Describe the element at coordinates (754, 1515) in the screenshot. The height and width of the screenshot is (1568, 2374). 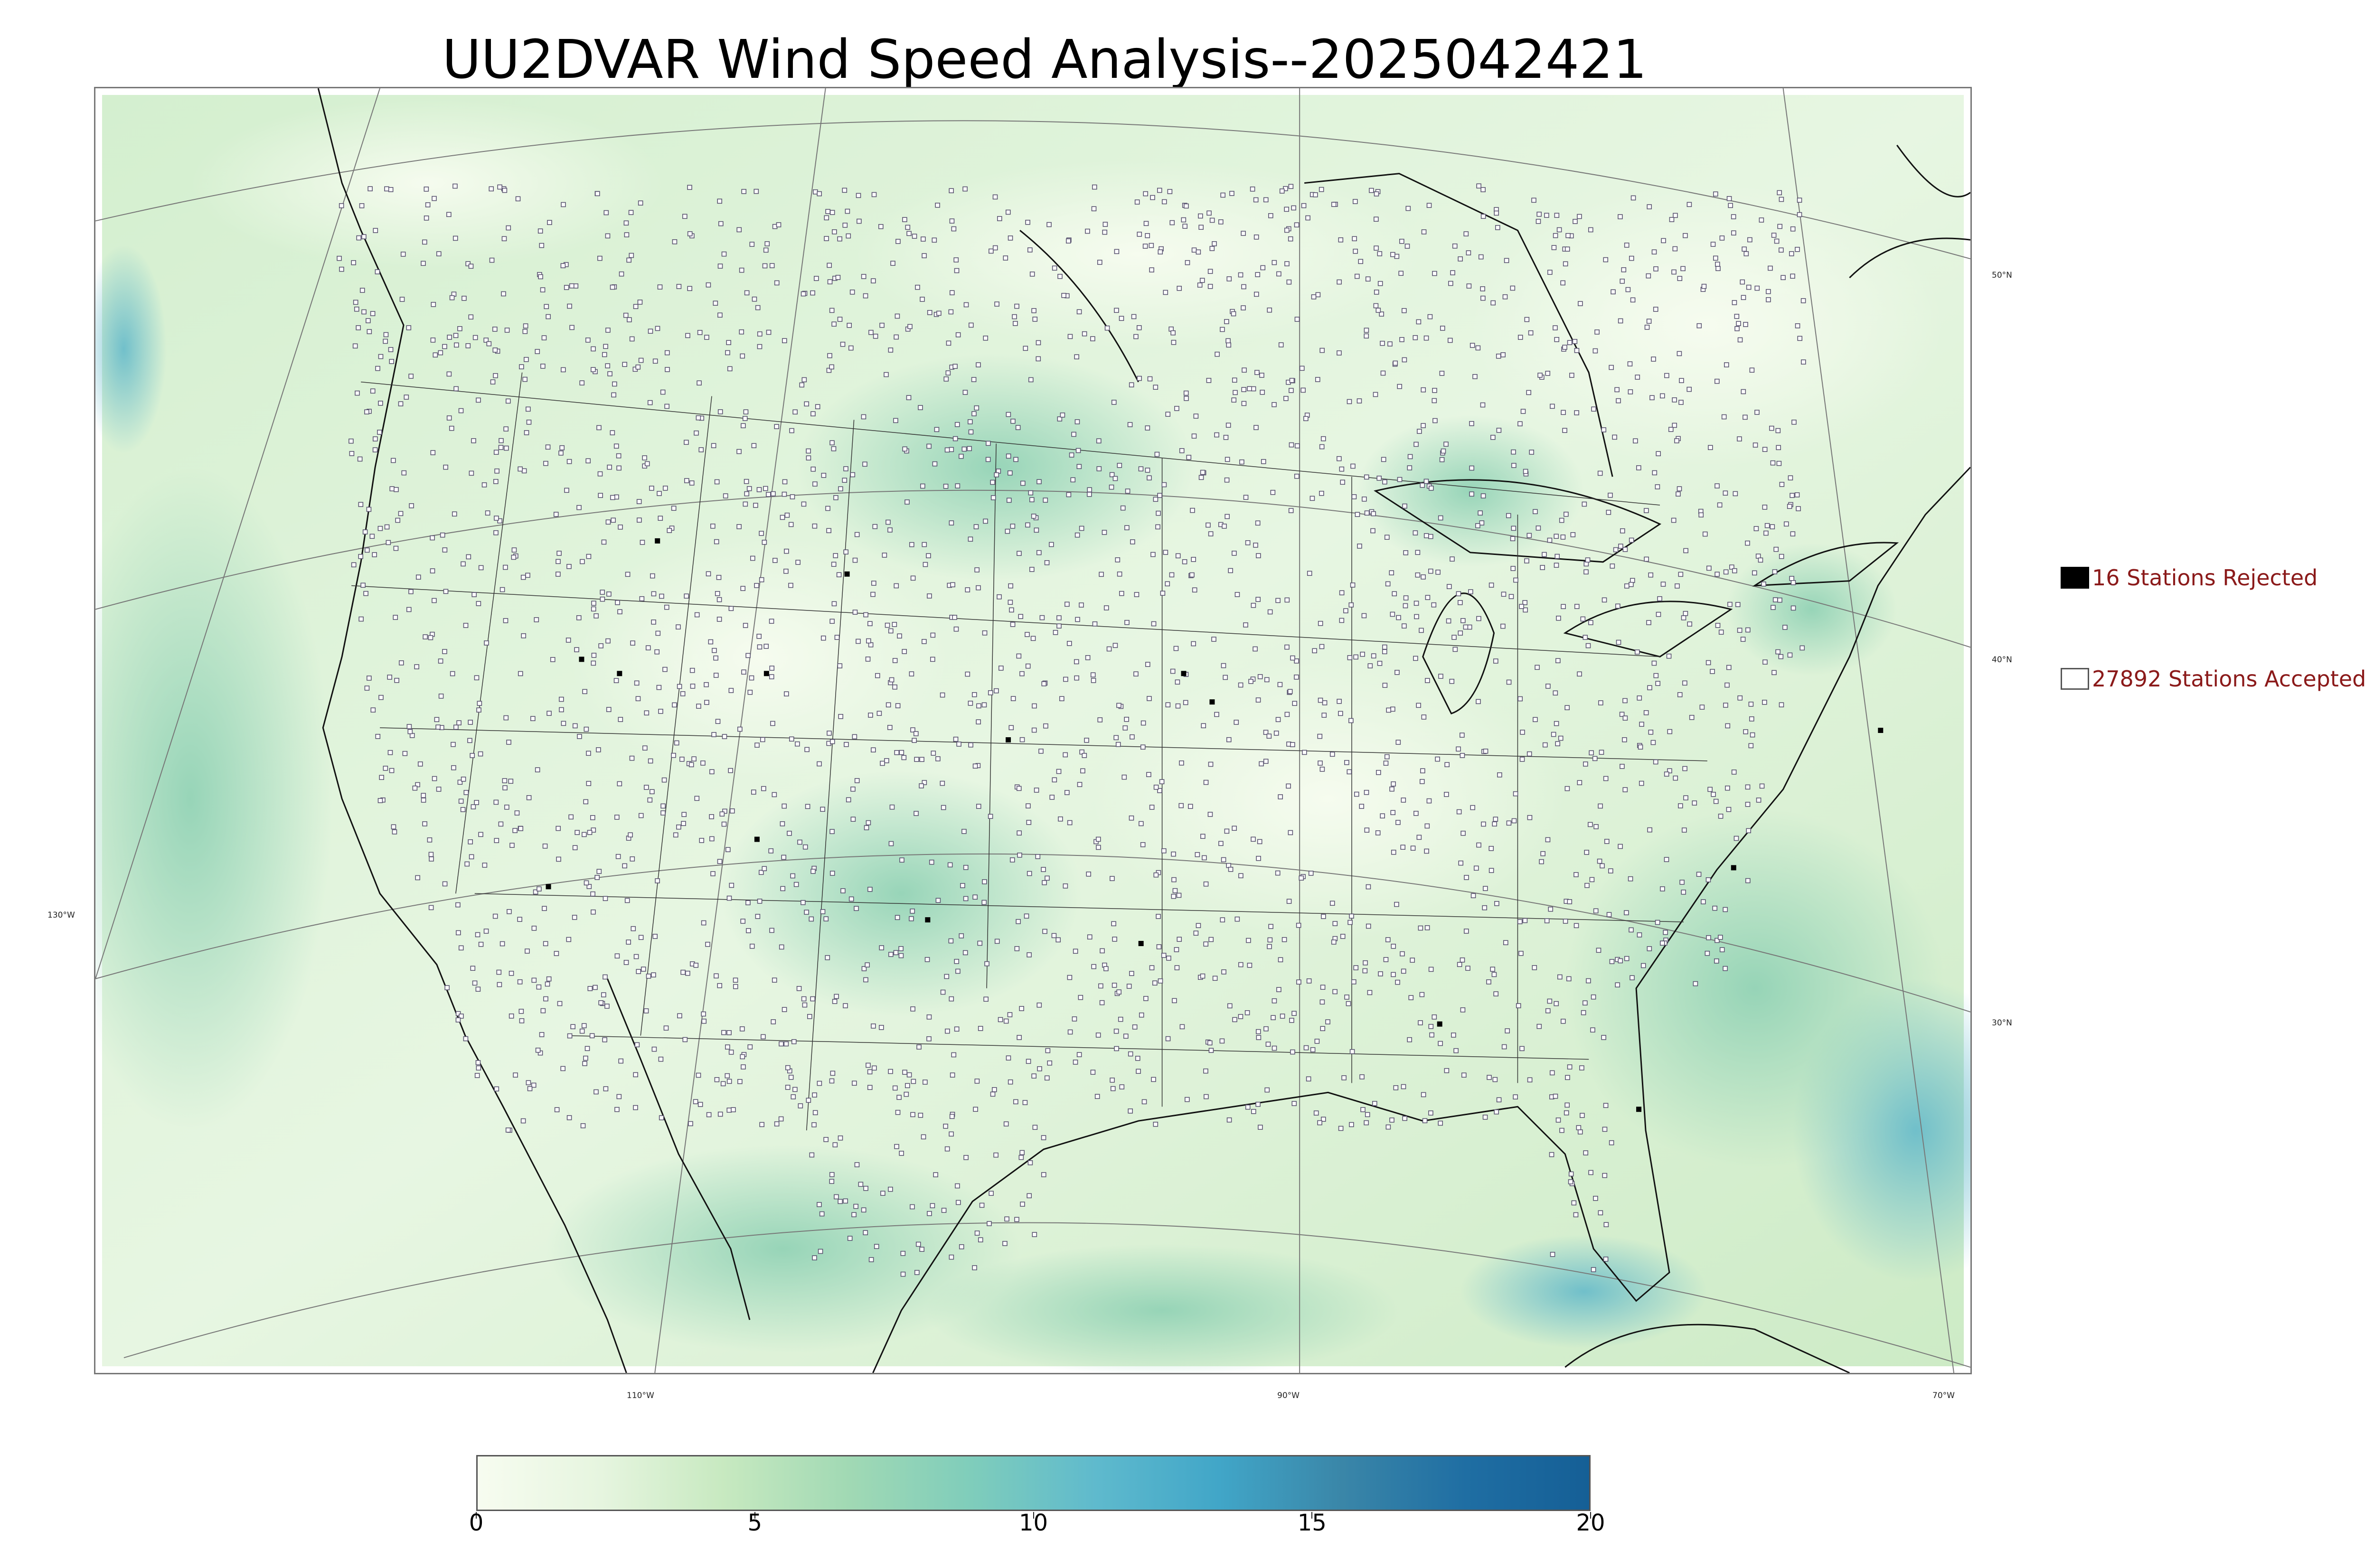
I see `colorbar-tick` at that location.